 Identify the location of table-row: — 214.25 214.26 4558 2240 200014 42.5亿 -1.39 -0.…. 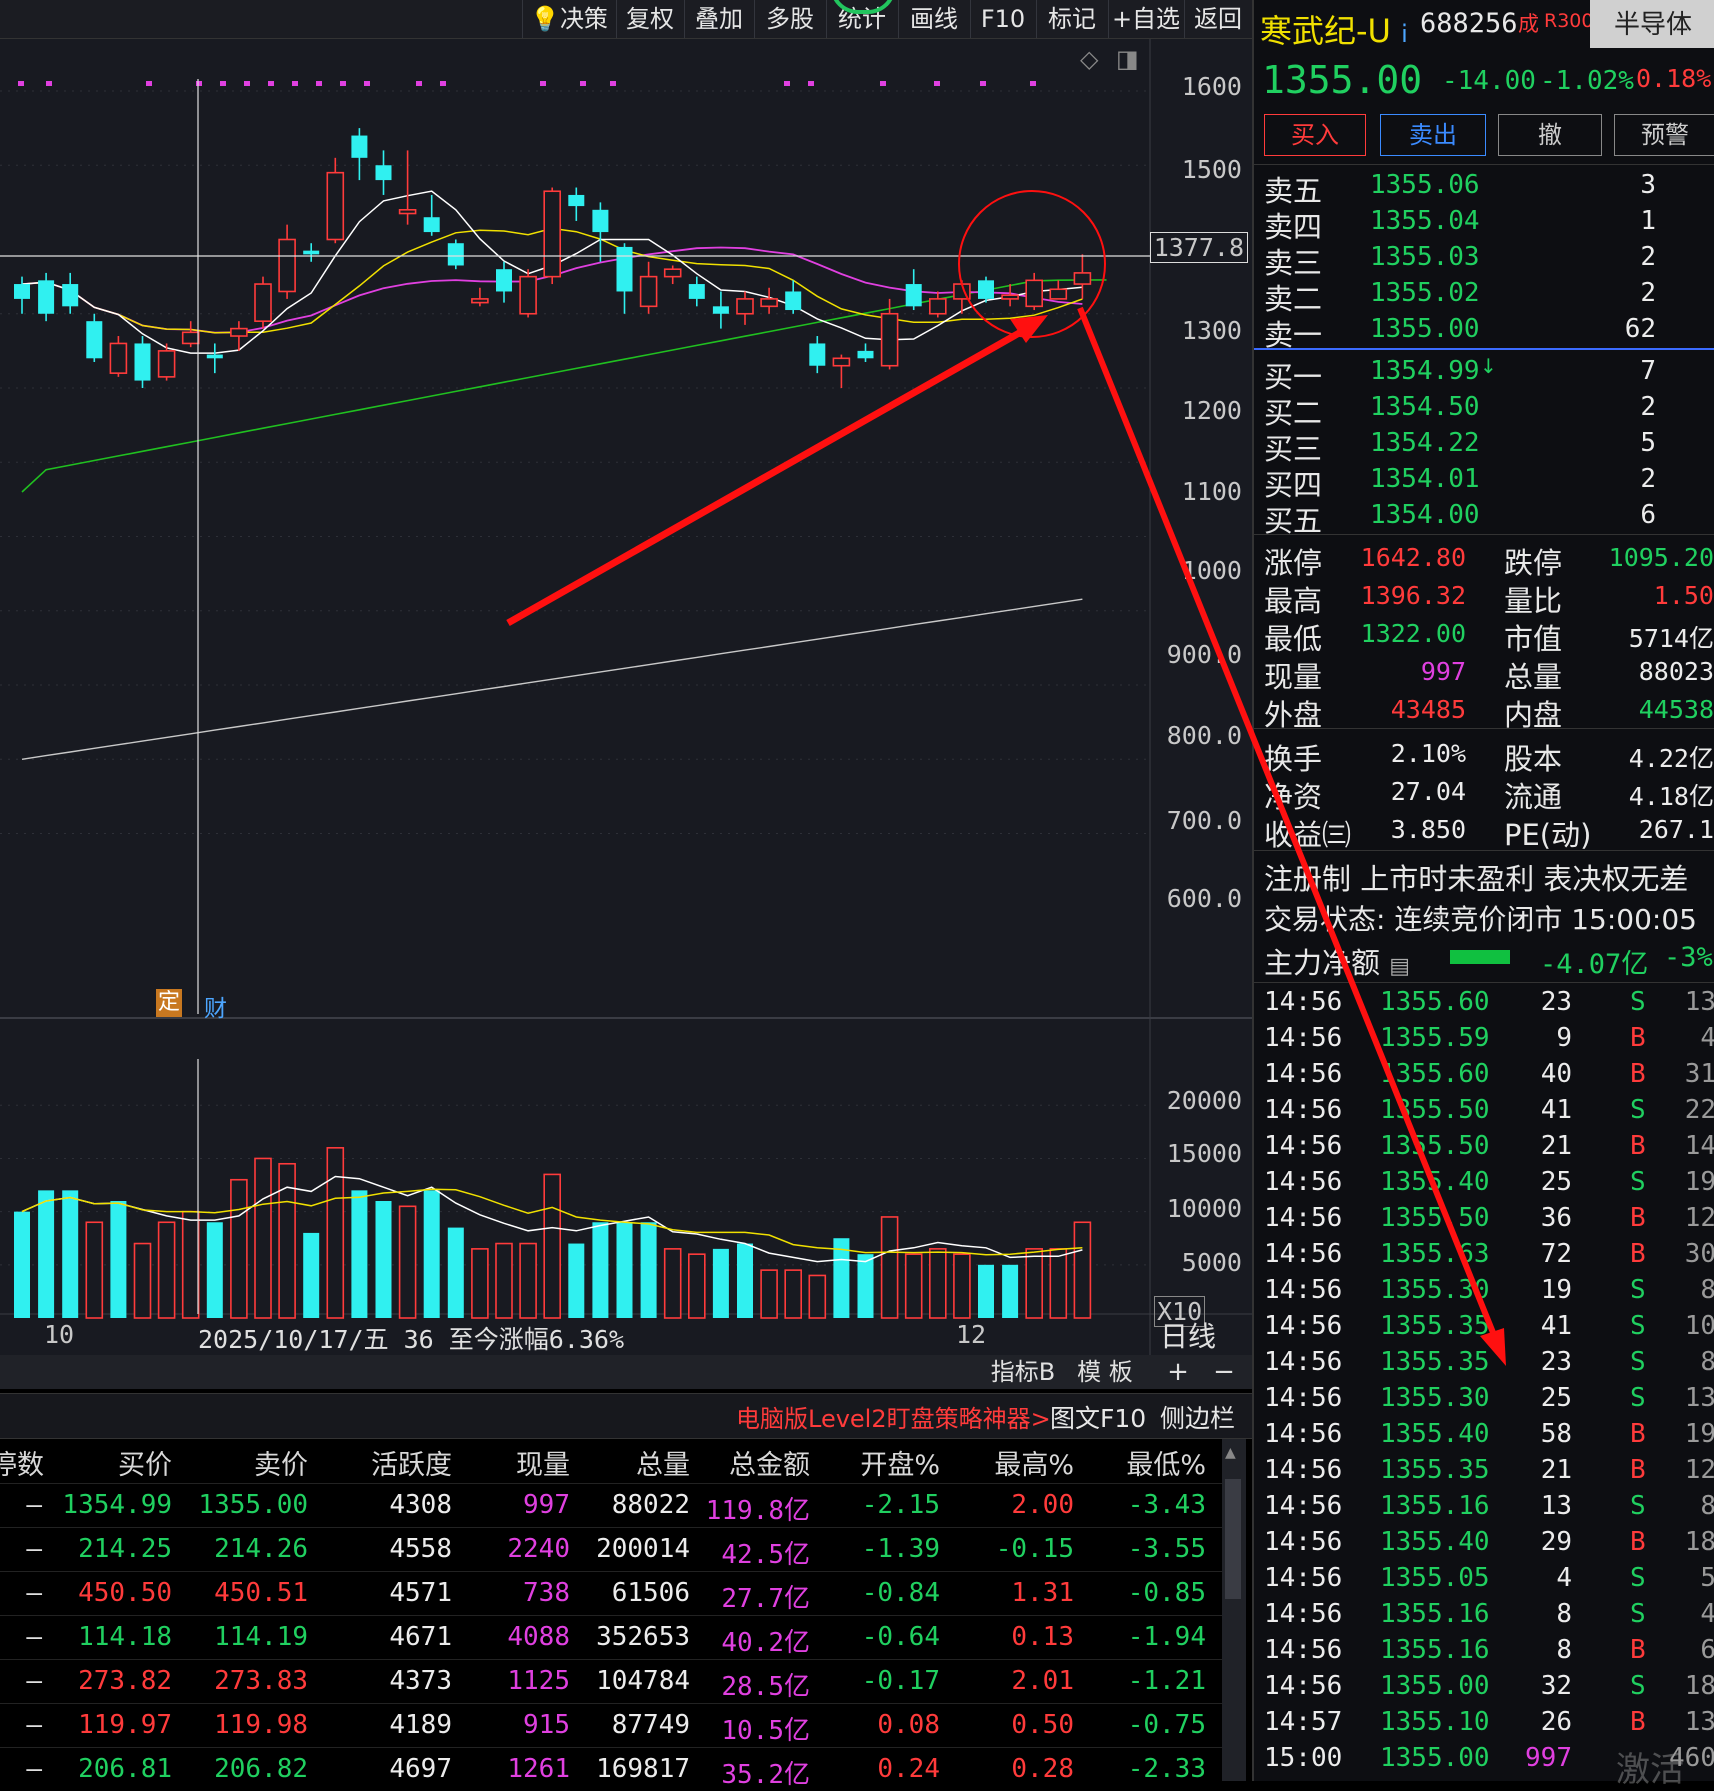
(611, 1548).